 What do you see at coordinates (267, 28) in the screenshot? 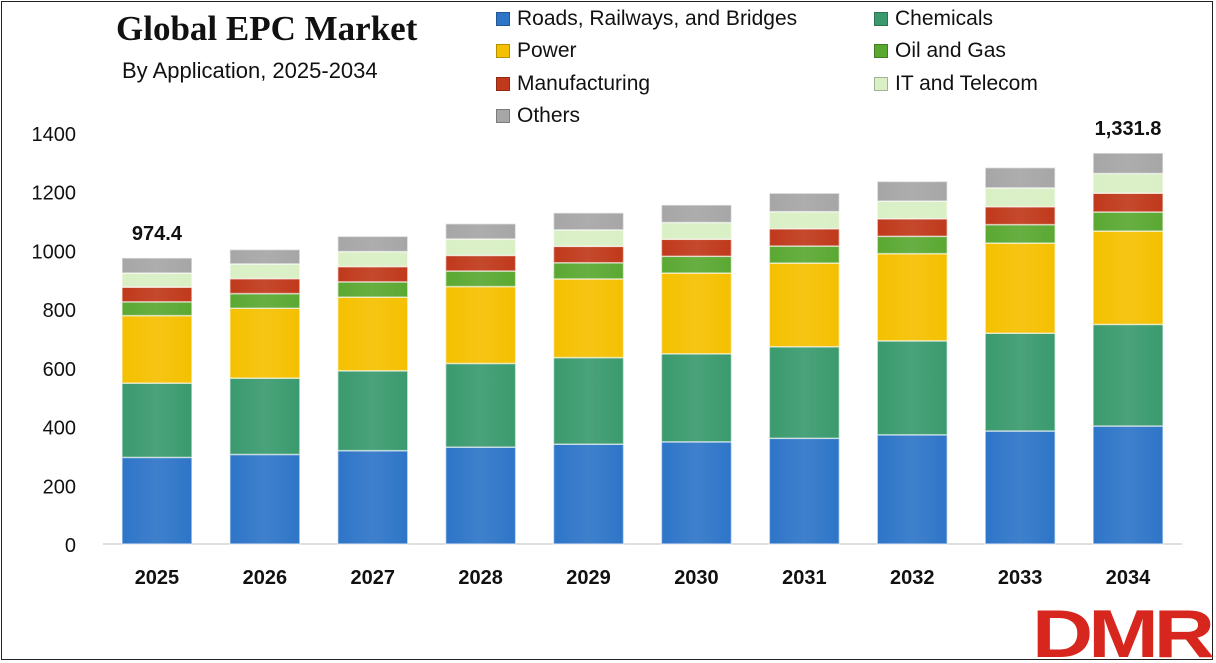
I see `chart-title: Global EPC Market` at bounding box center [267, 28].